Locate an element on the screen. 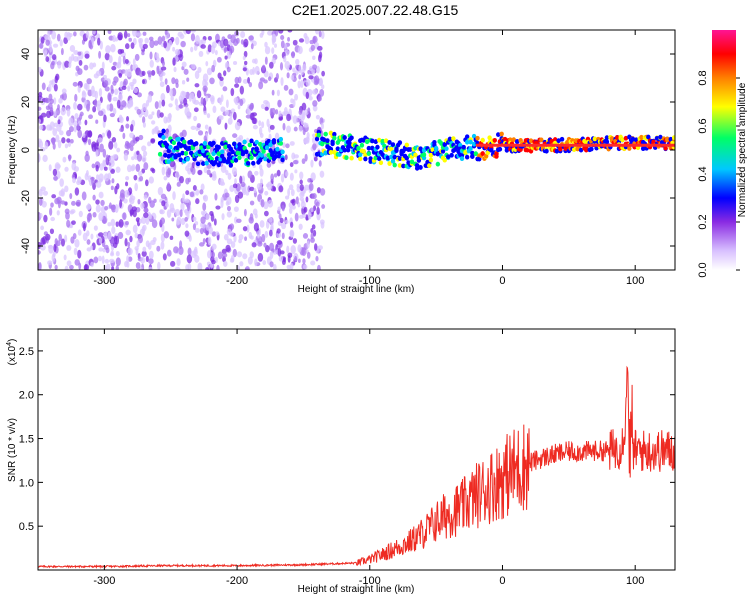 The width and height of the screenshot is (750, 600). spectrogram-y-label: Frequency (Hz) is located at coordinates (12, 150).